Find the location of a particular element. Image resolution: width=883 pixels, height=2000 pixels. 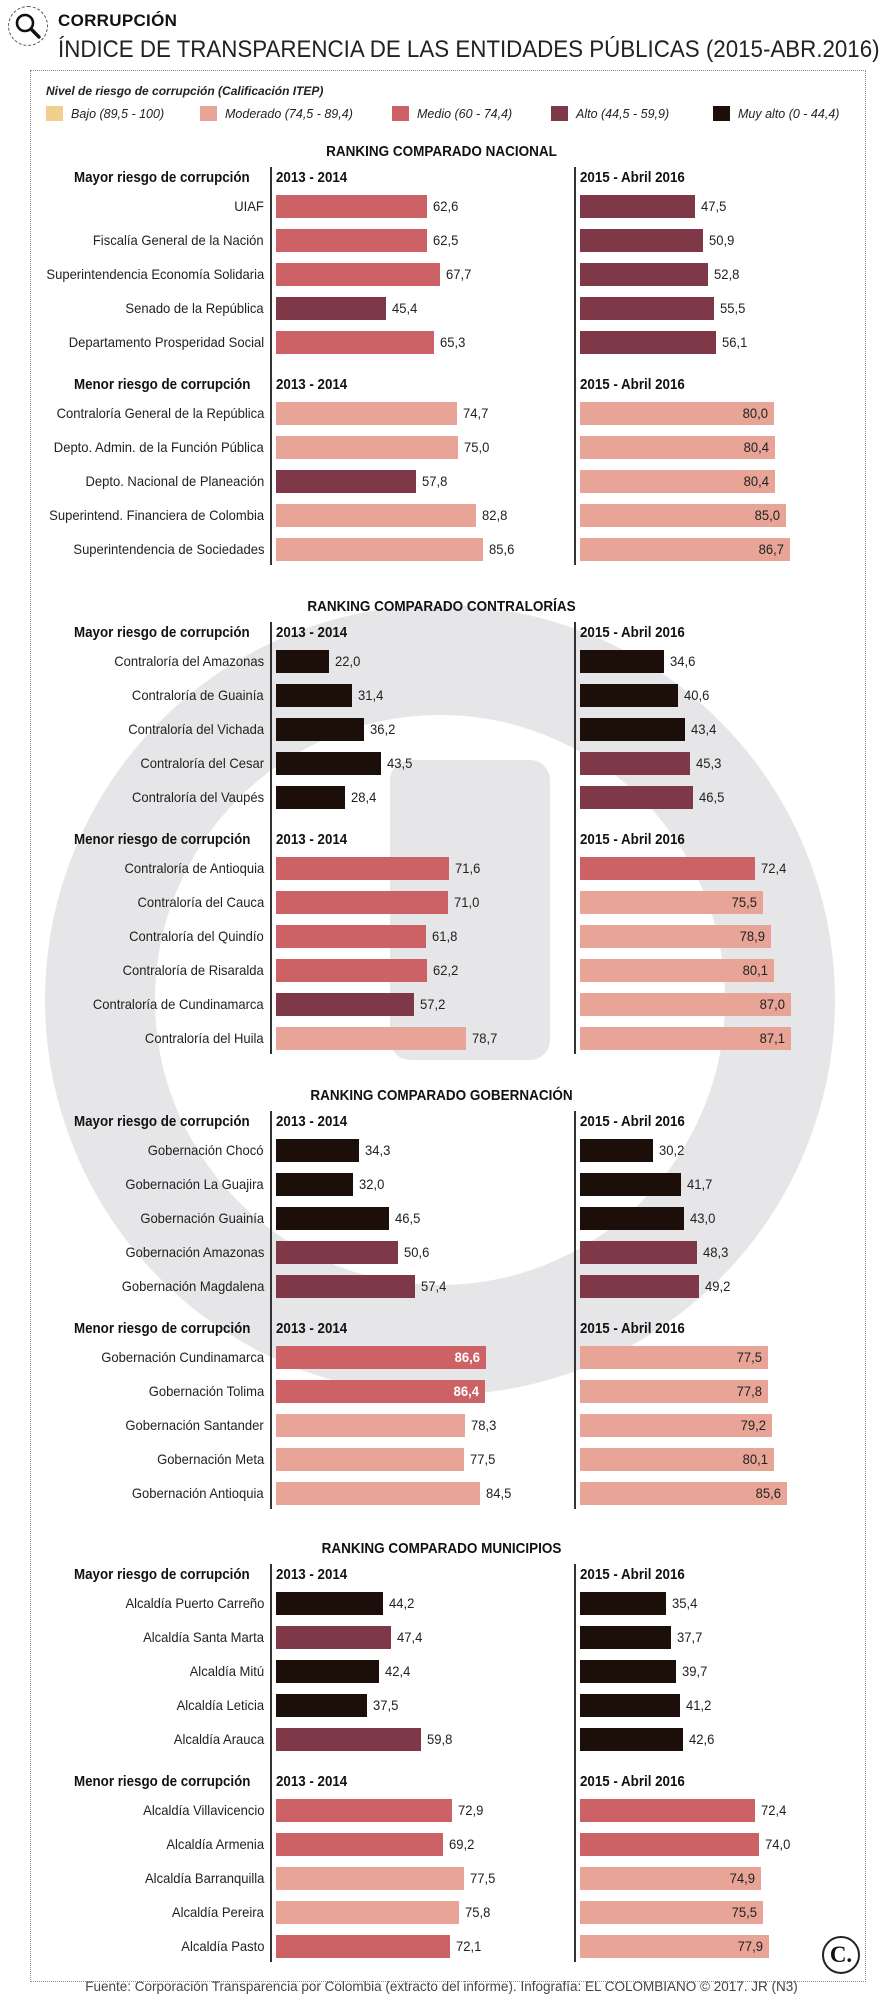

entity-label: Alcaldía Pereira is located at coordinates (218, 1911).